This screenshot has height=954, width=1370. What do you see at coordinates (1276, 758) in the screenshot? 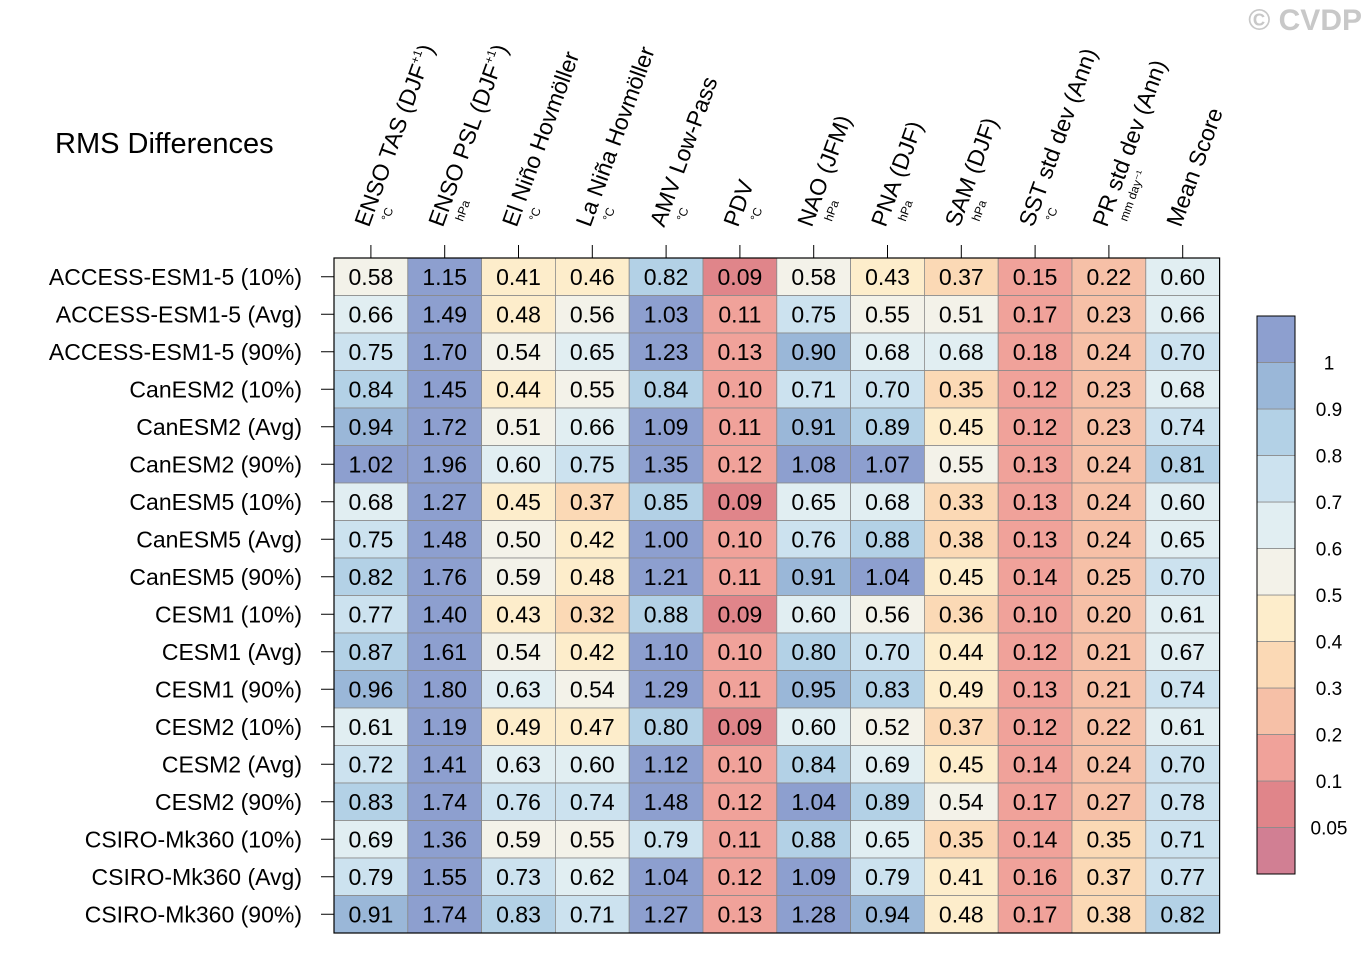
I see `colorbar-segment` at bounding box center [1276, 758].